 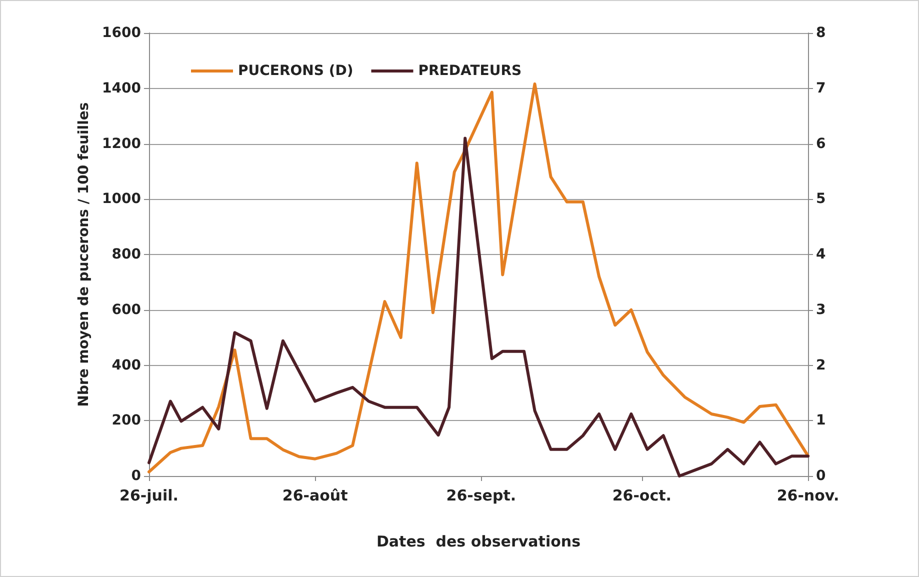 What do you see at coordinates (821, 199) in the screenshot?
I see `y2-tick-label: 5` at bounding box center [821, 199].